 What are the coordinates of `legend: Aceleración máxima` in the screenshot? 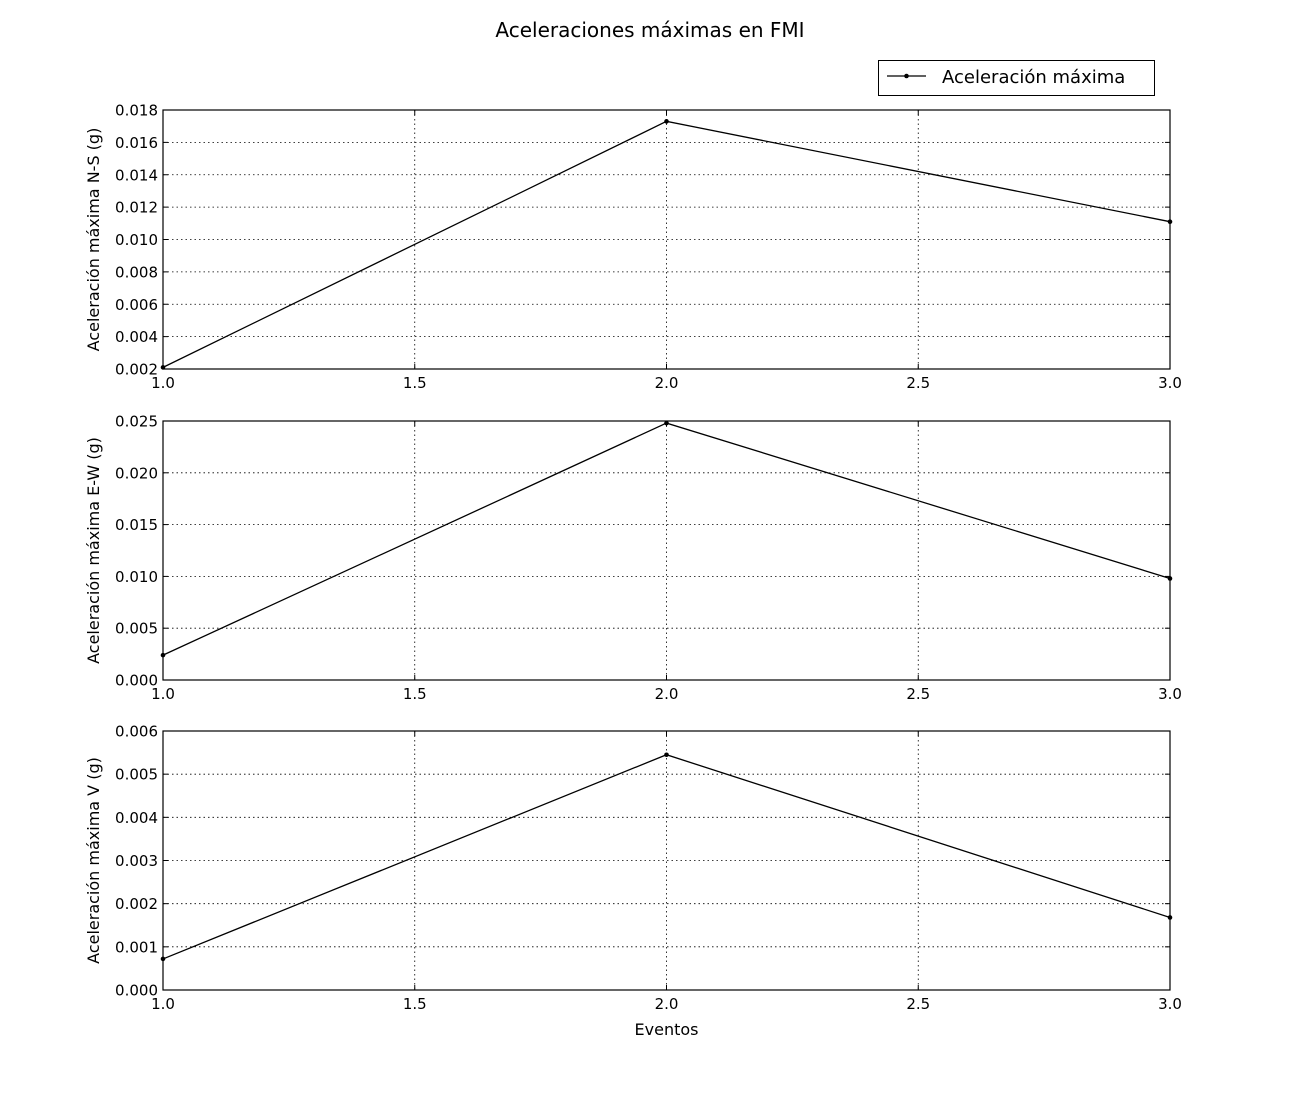 It's located at (1016, 78).